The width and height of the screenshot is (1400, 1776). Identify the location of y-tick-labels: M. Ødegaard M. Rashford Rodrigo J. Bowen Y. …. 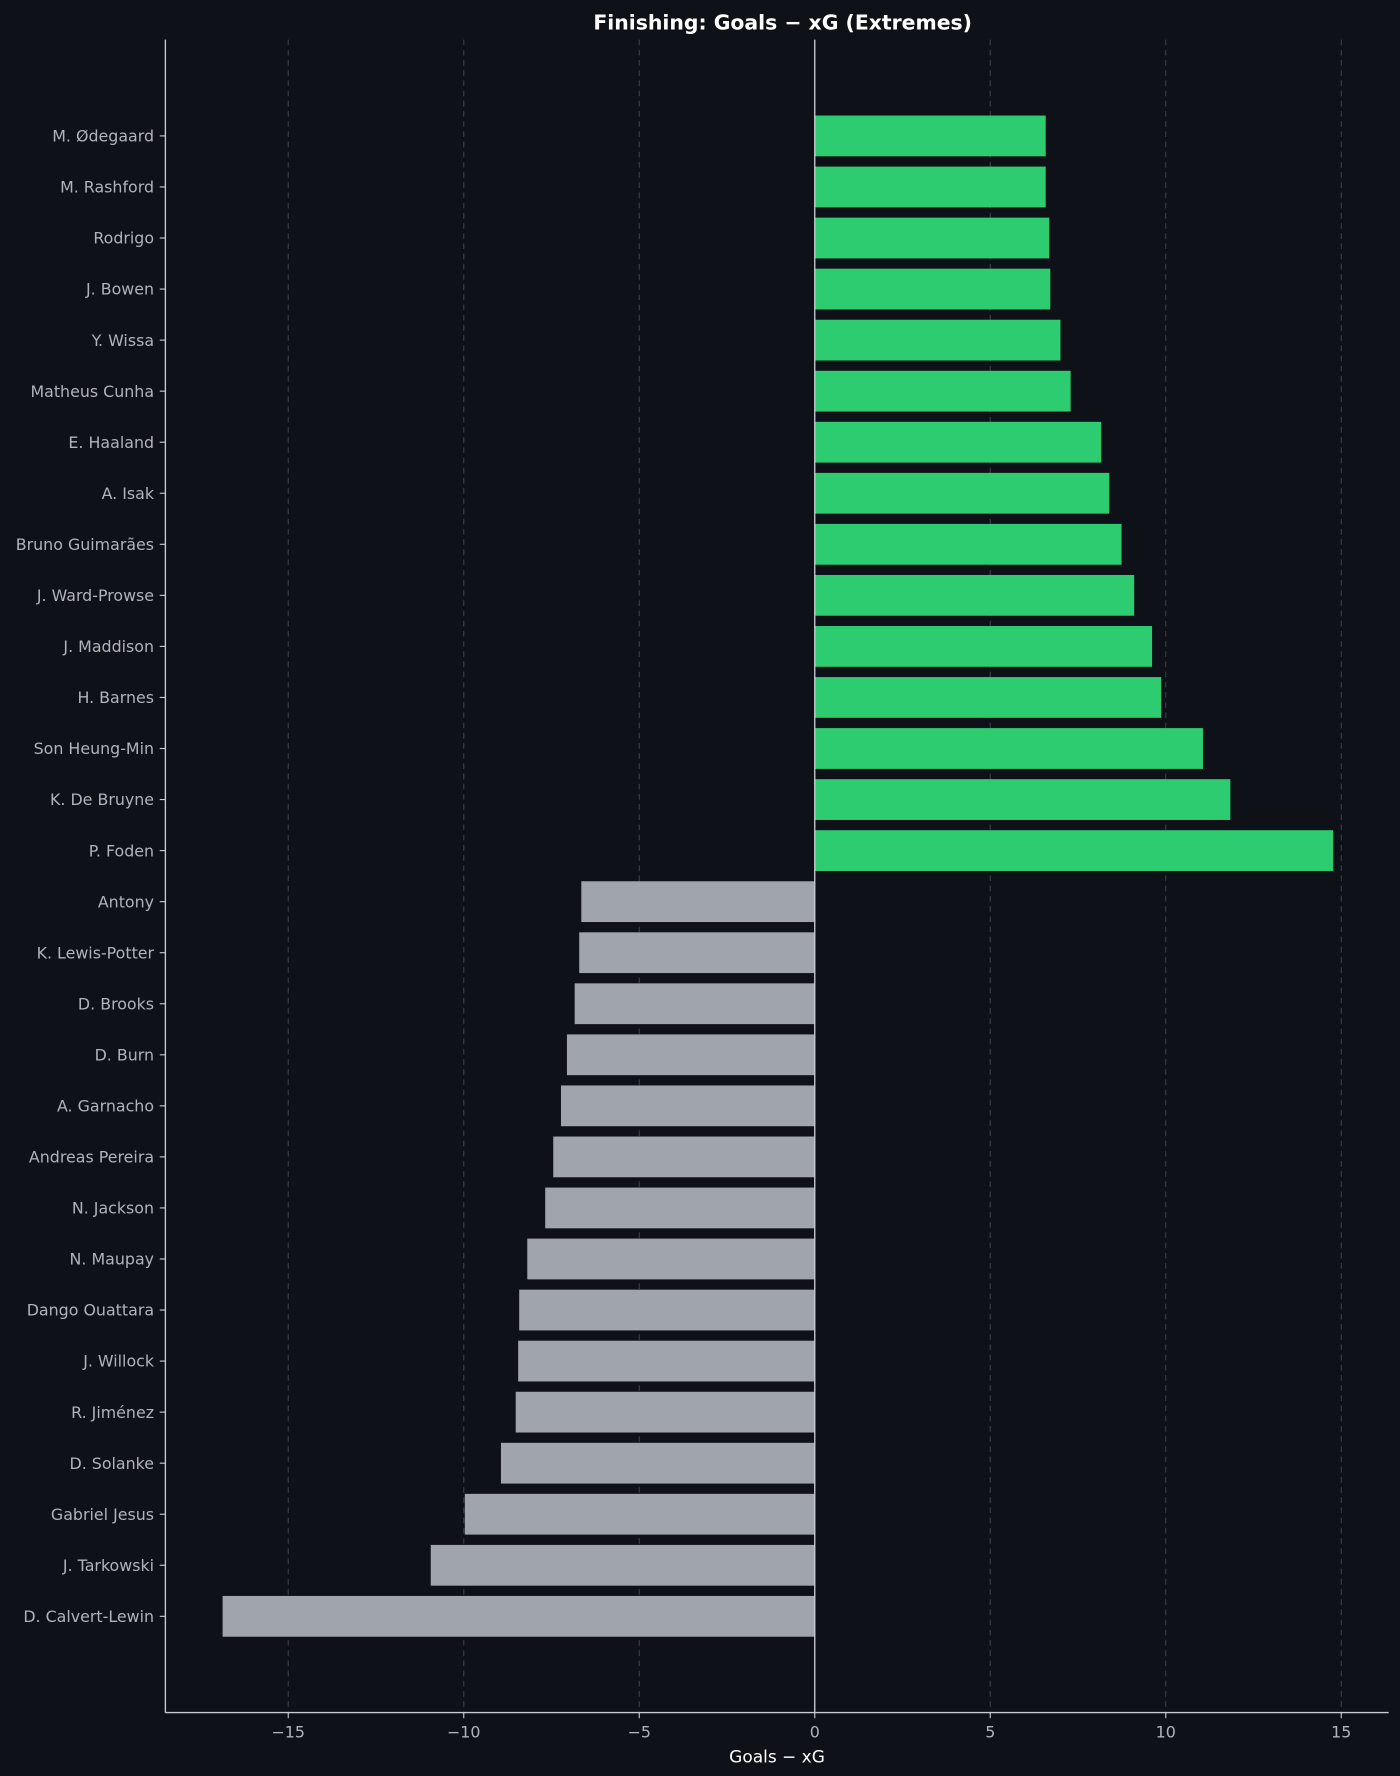
(91, 876).